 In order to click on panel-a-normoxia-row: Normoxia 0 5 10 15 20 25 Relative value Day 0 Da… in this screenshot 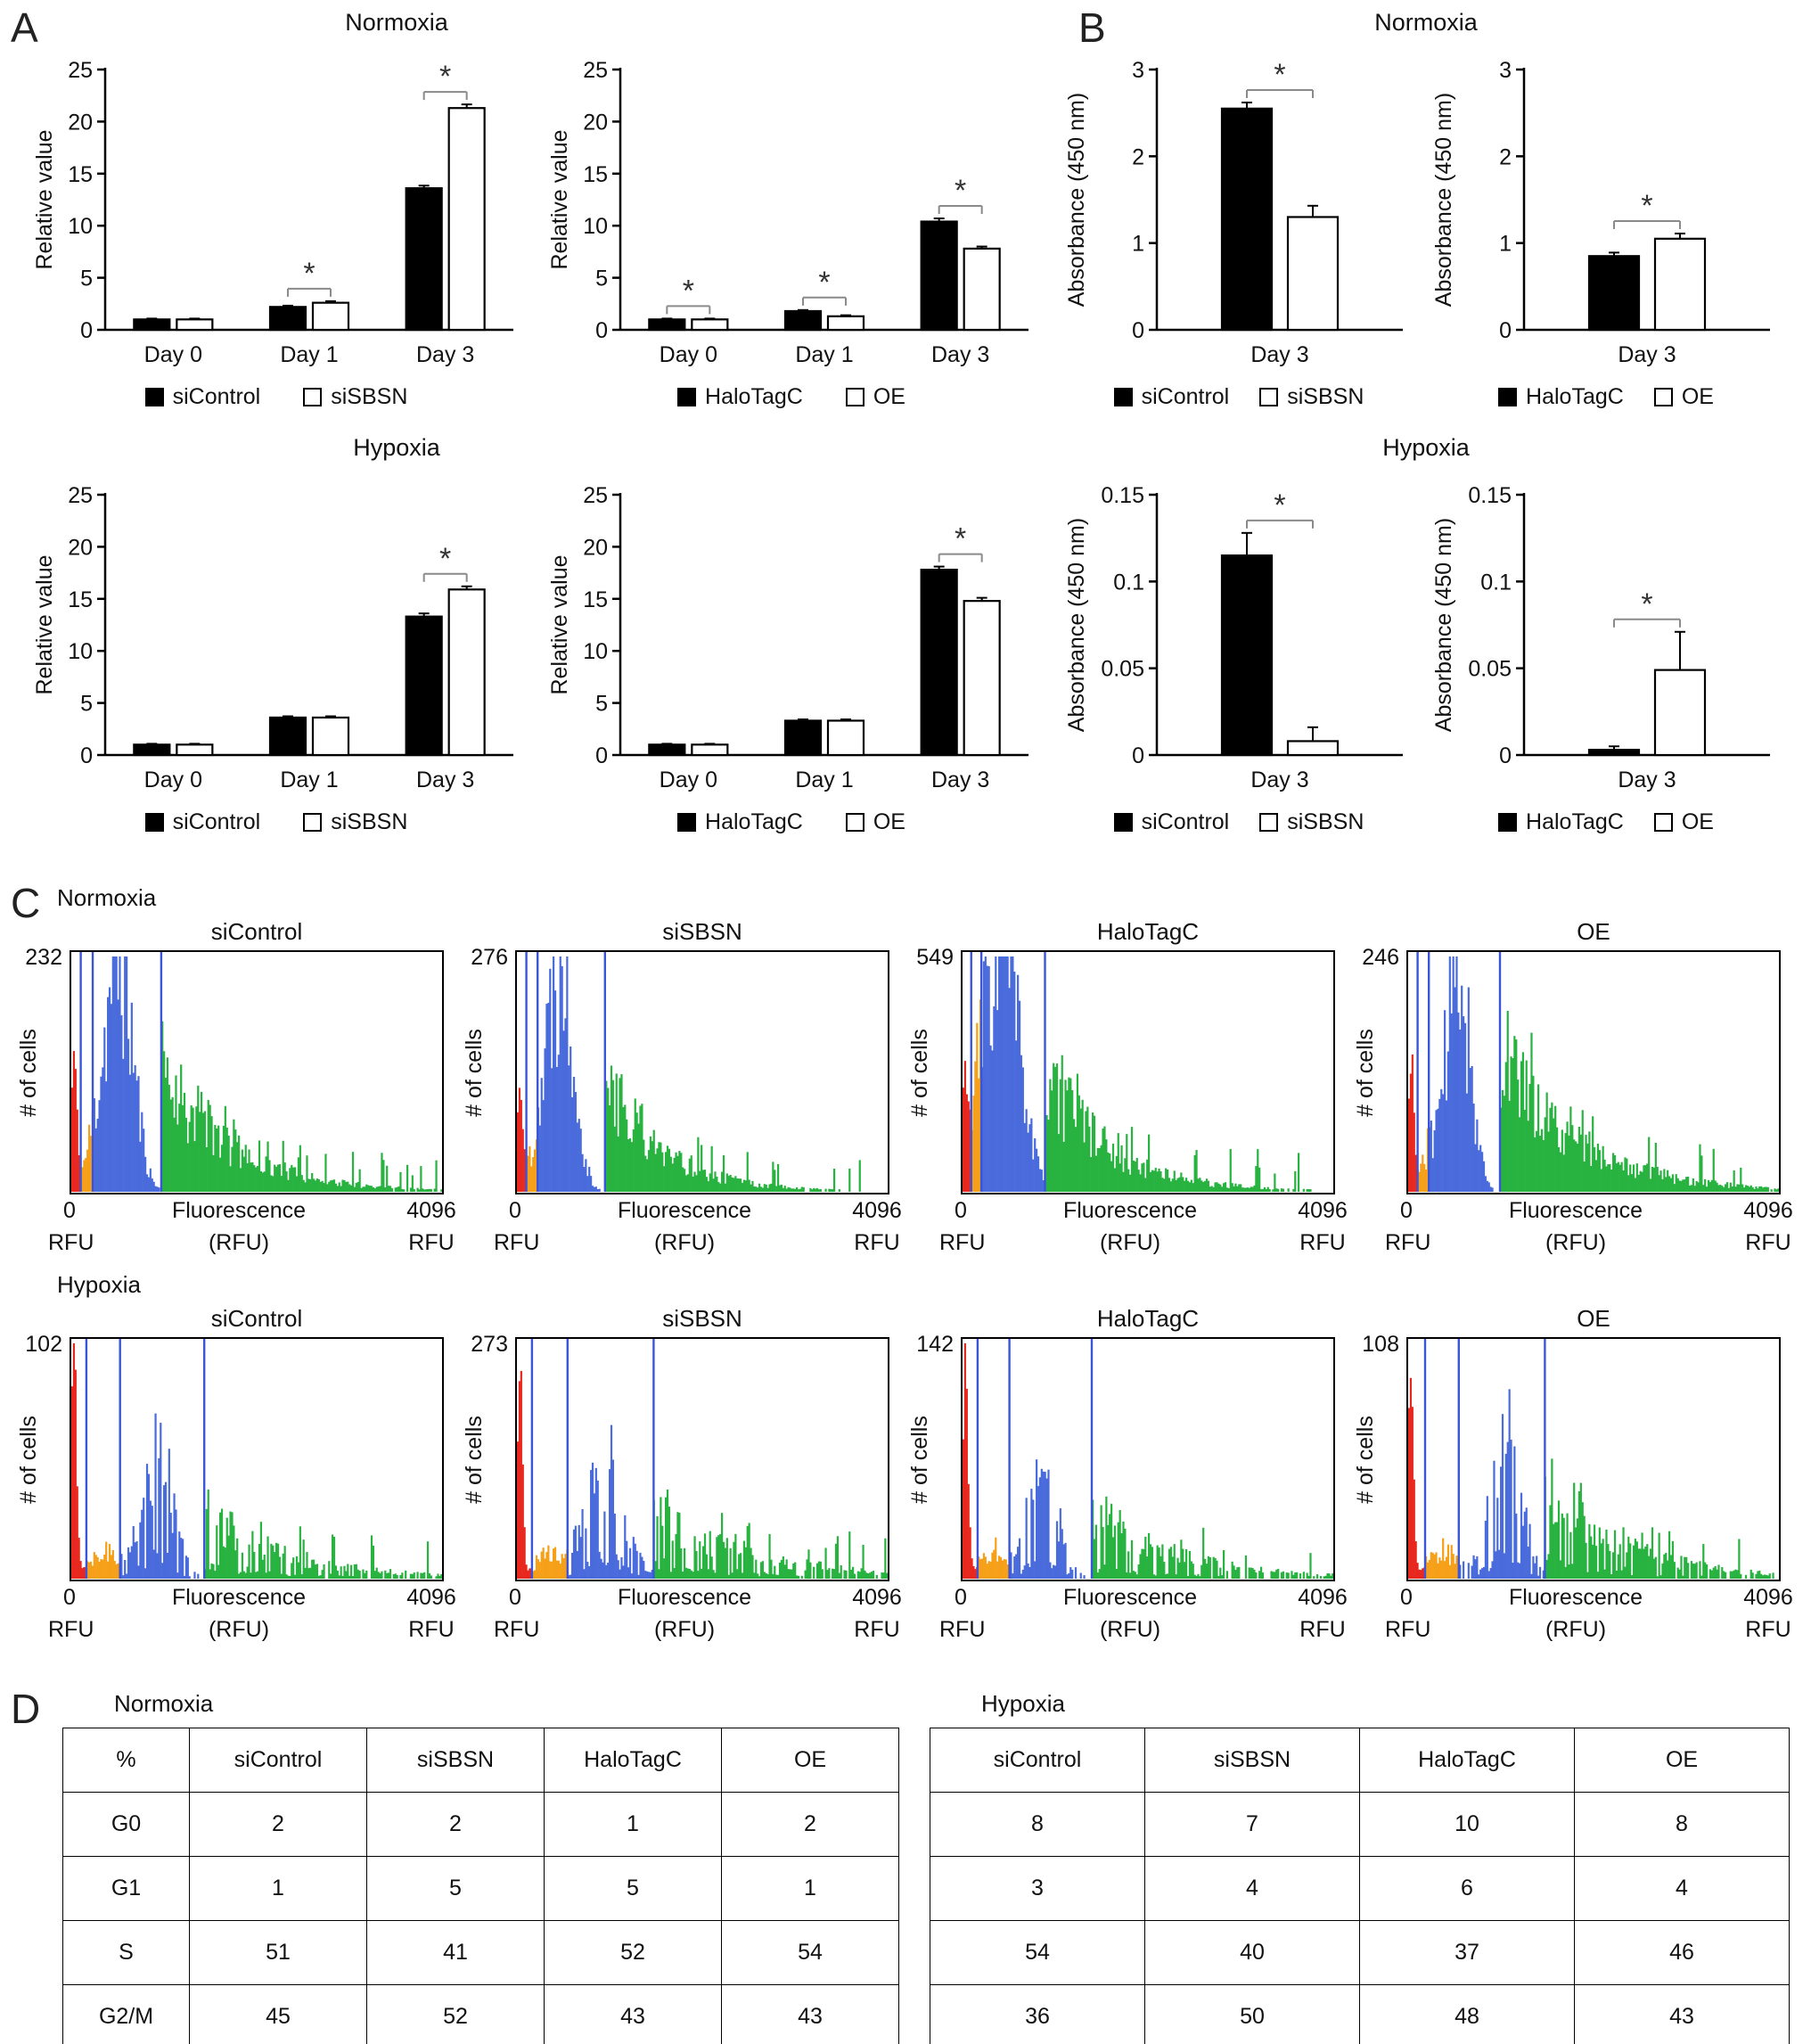, I will do `click(544, 212)`.